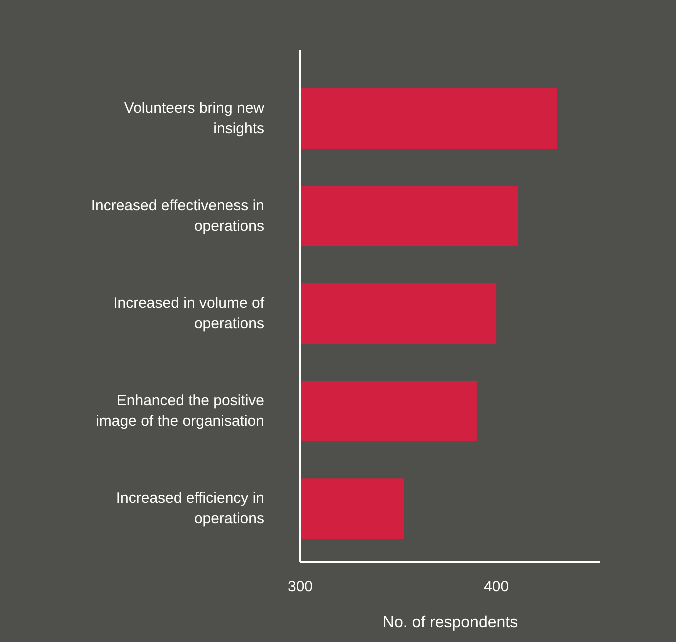  What do you see at coordinates (180, 411) in the screenshot?
I see `y-tick-label: Enhanced the positive image of the organisation` at bounding box center [180, 411].